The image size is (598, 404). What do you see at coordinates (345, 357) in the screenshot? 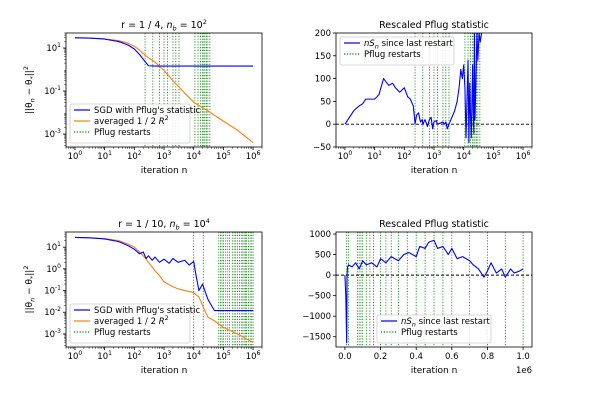
I see `x-tick-label: 0.0` at bounding box center [345, 357].